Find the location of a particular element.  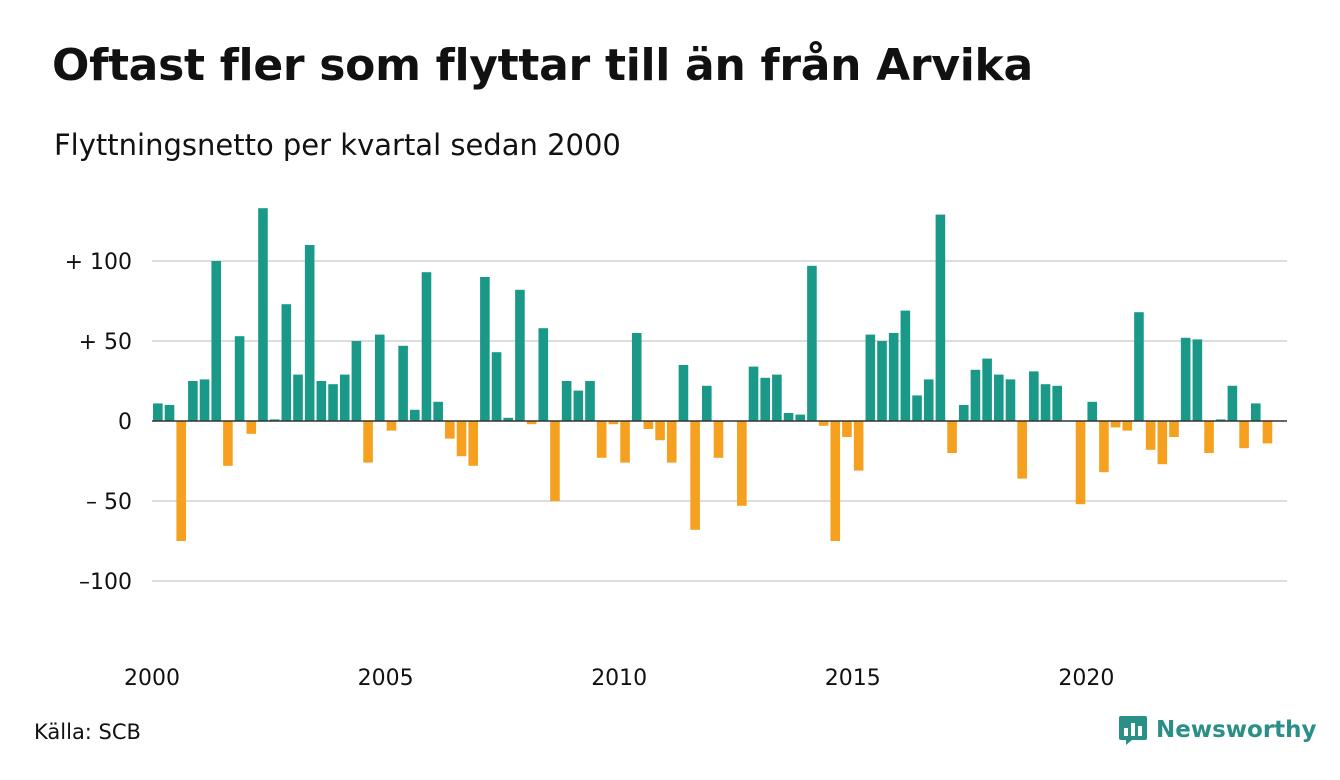

y-tick-label: 0 is located at coordinates (125, 422).